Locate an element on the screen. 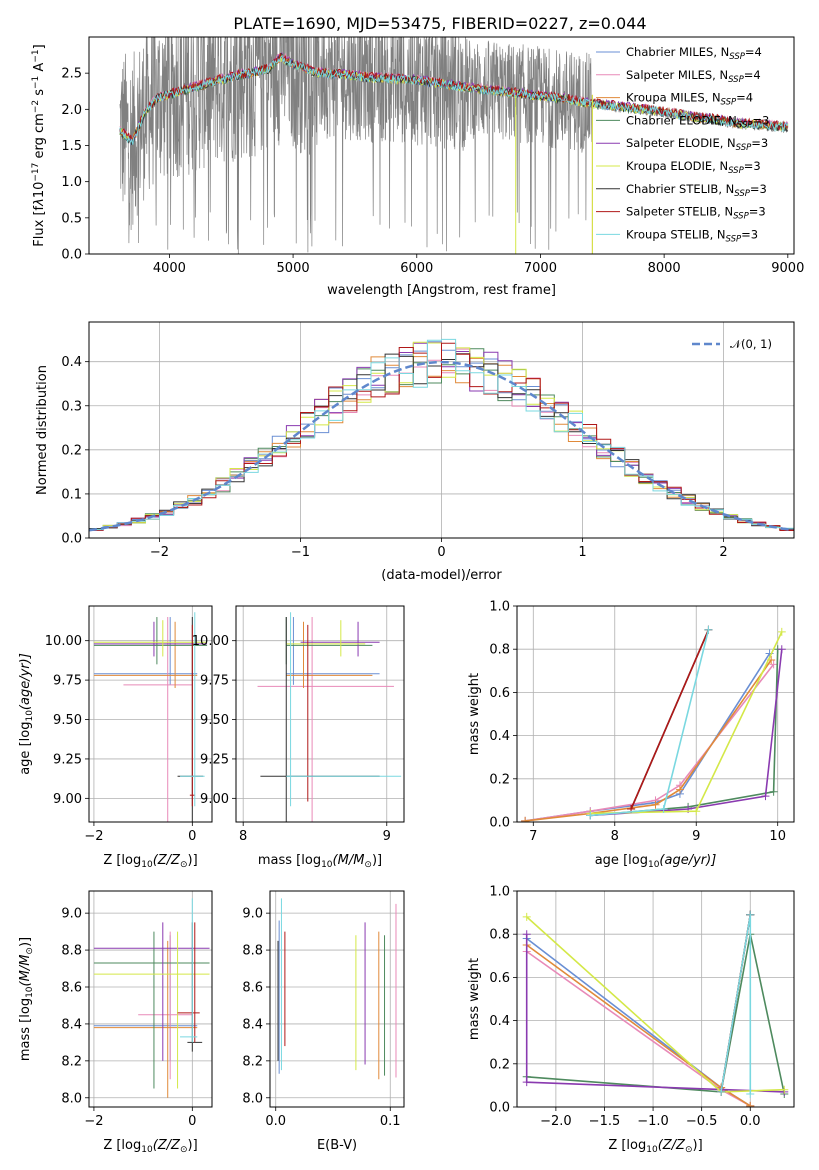 This screenshot has height=1170, width=819. x-tick-label: −1 is located at coordinates (300, 552).